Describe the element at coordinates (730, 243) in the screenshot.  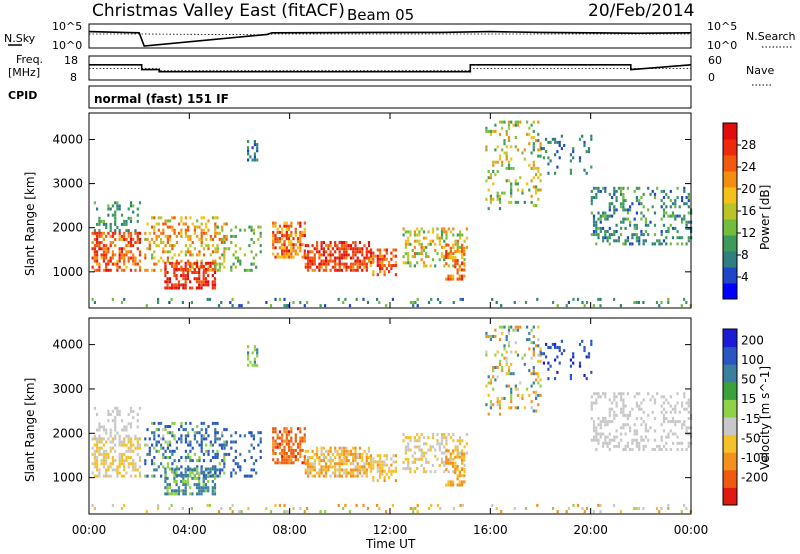
I see `power-cbar-segment` at that location.